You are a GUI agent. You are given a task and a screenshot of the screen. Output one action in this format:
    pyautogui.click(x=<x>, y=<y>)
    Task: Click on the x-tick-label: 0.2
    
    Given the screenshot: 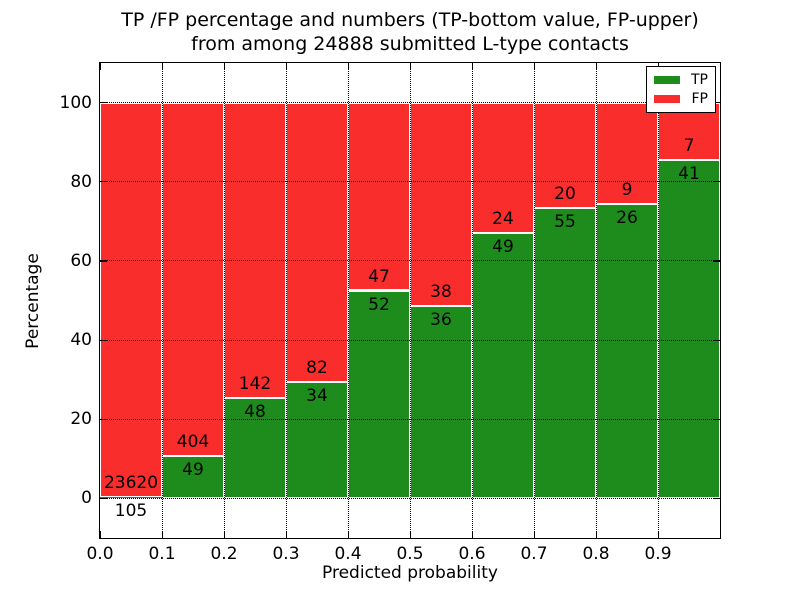 What is the action you would take?
    pyautogui.click(x=224, y=554)
    